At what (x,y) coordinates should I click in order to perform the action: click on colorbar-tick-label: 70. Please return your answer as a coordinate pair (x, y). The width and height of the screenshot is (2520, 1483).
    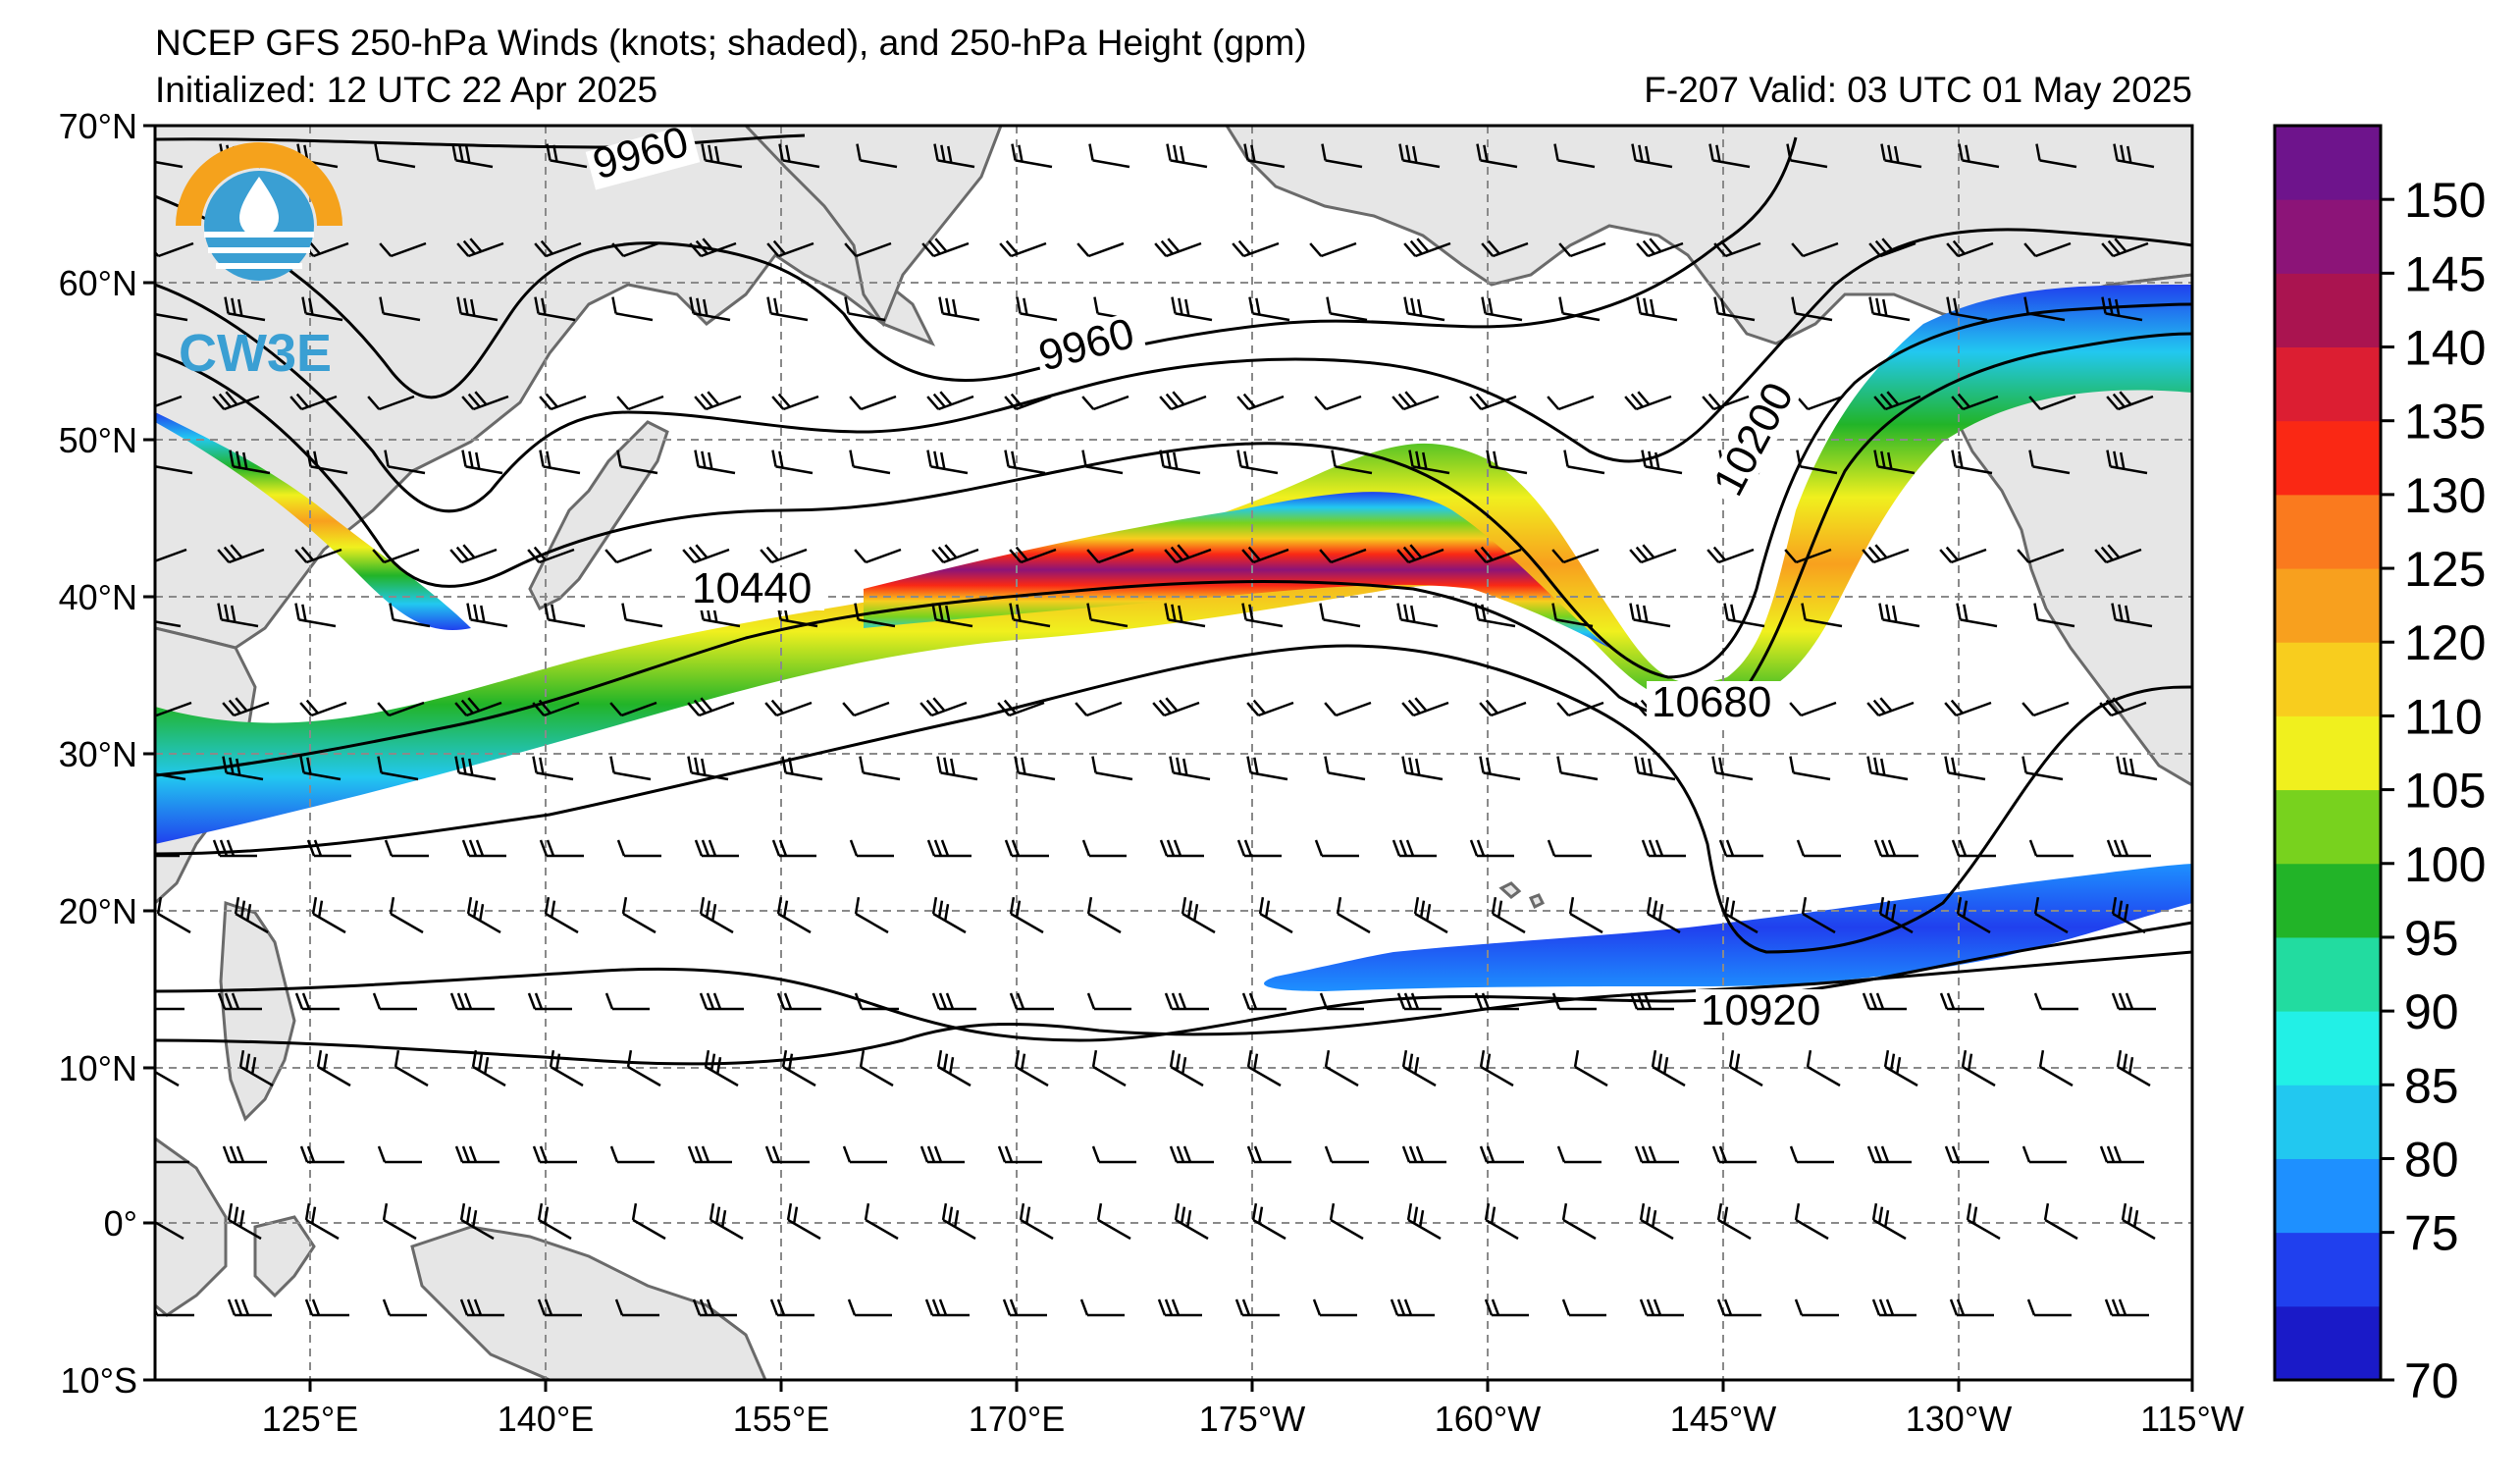
    Looking at the image, I should click on (2431, 1380).